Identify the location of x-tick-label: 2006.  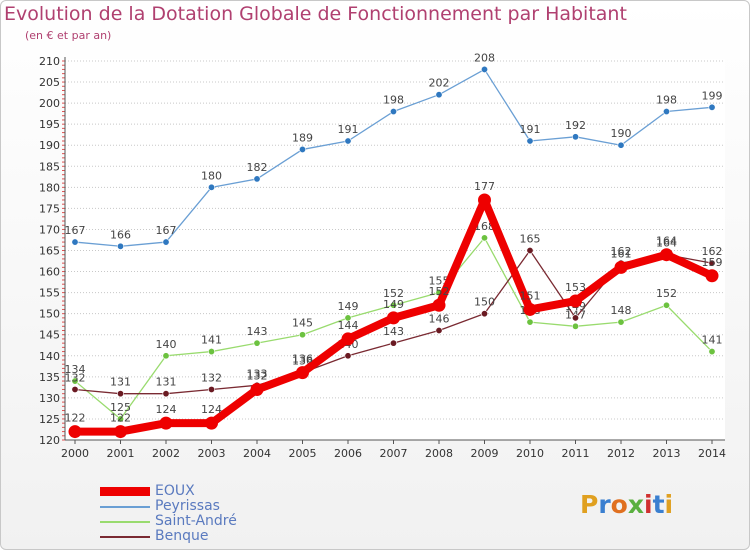
(348, 453).